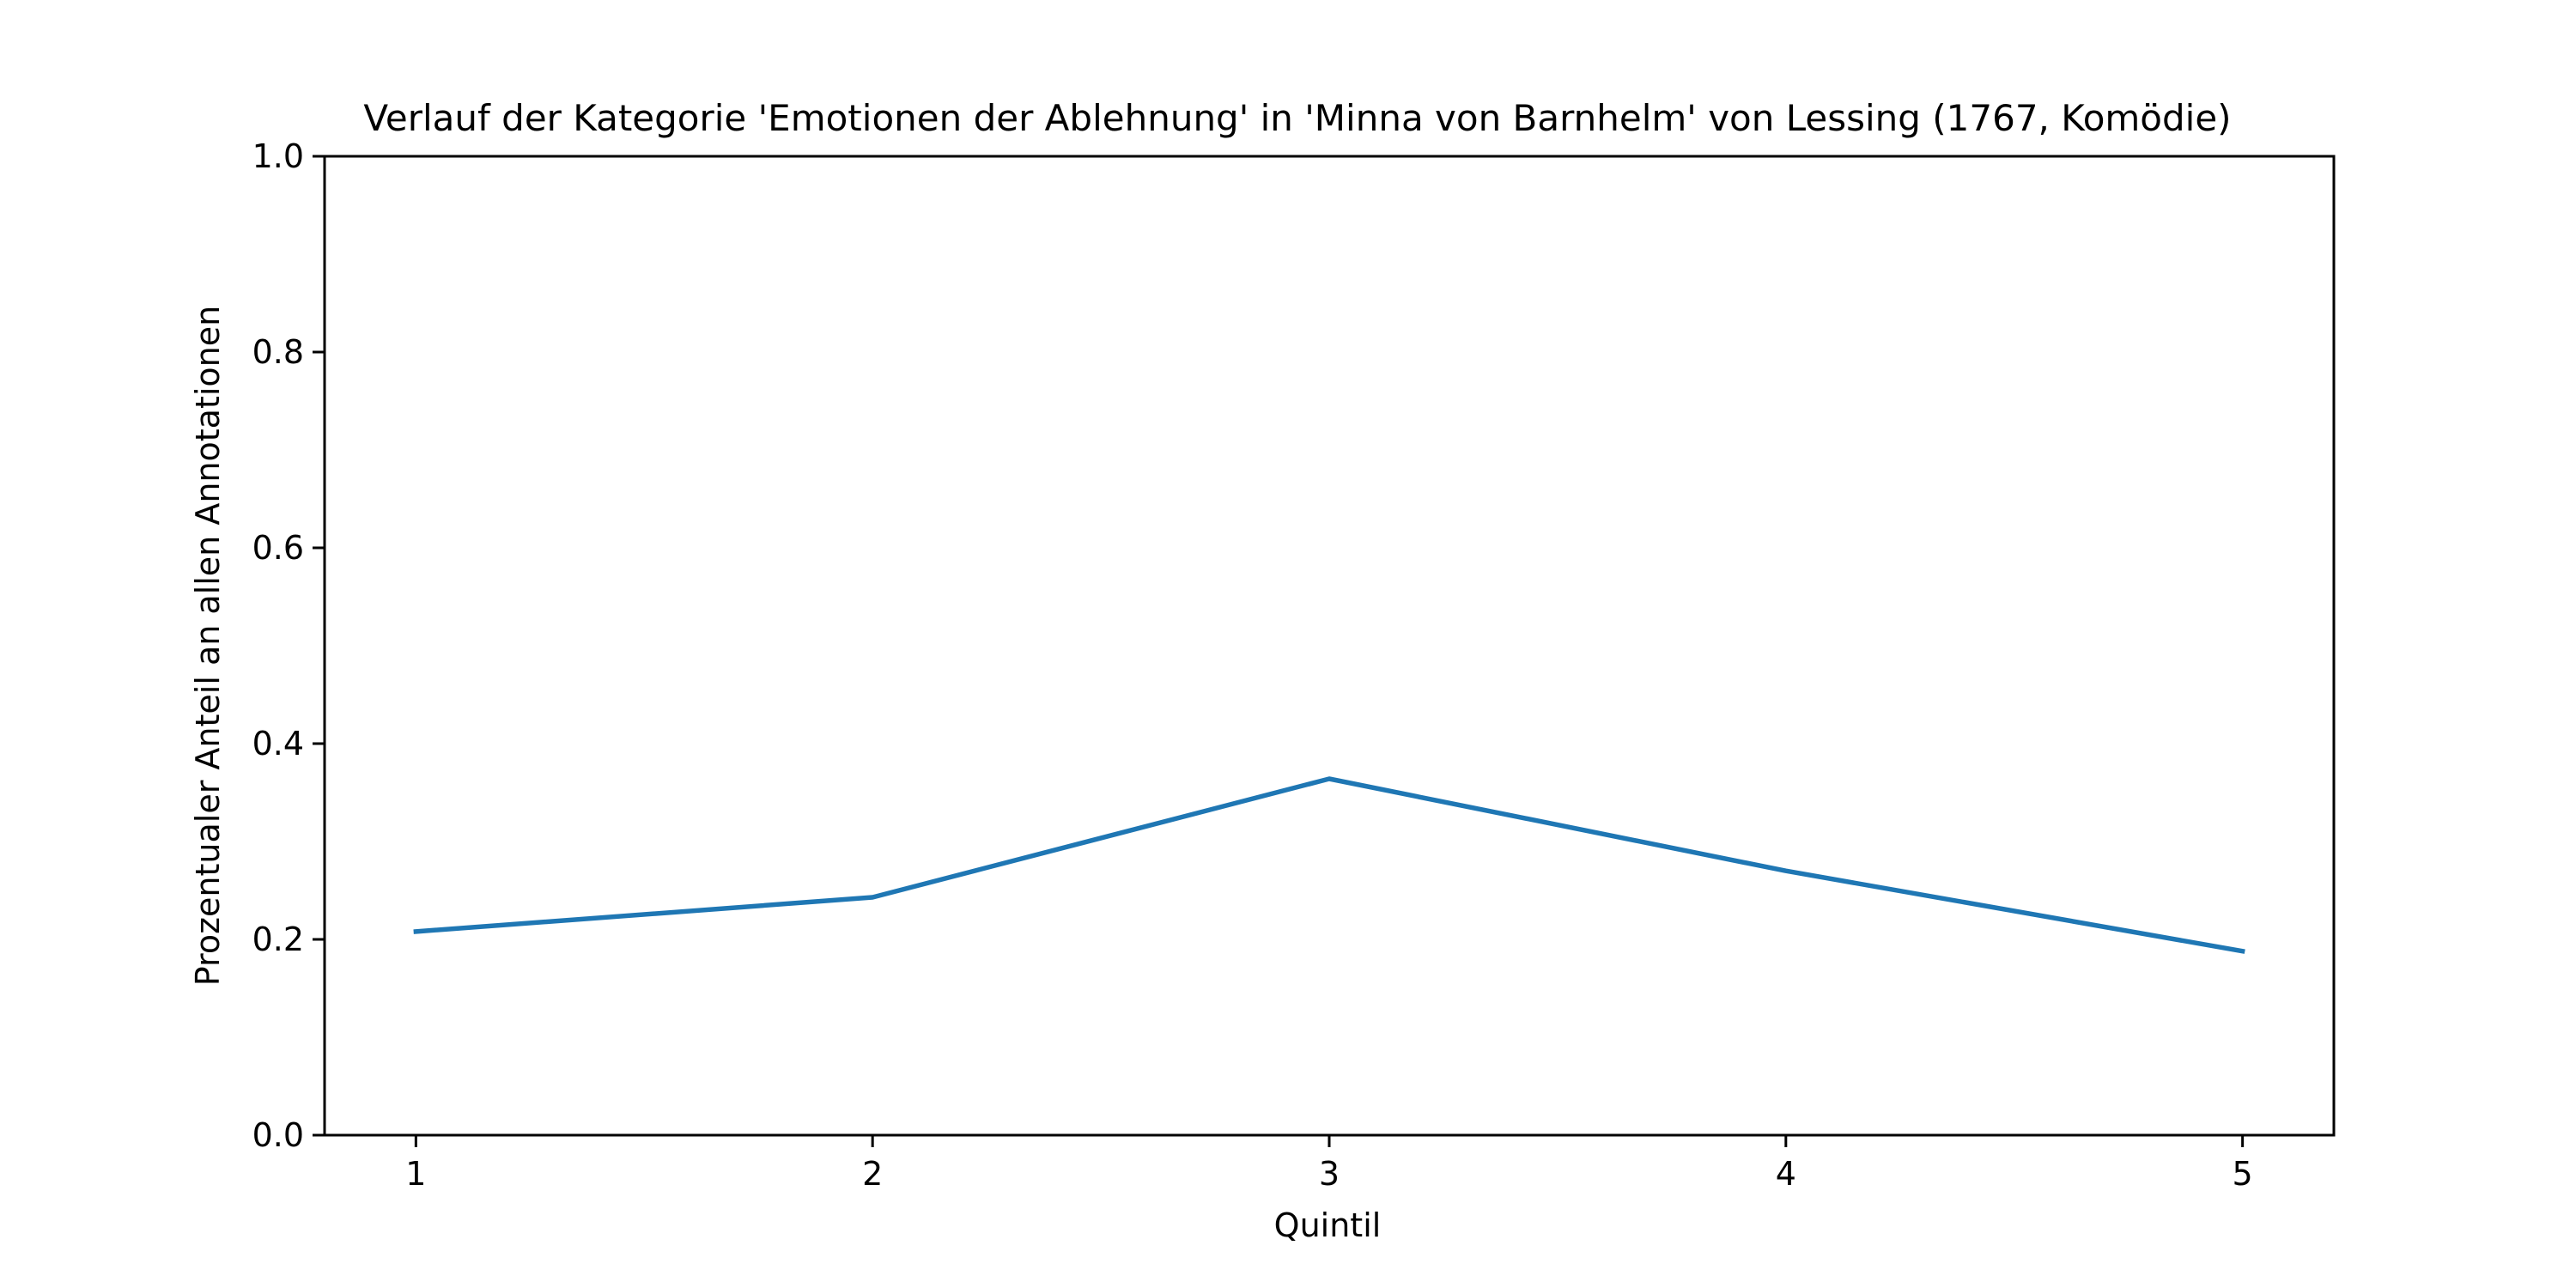 The width and height of the screenshot is (2576, 1288). What do you see at coordinates (1328, 1225) in the screenshot?
I see `x-axis-label: Quintil` at bounding box center [1328, 1225].